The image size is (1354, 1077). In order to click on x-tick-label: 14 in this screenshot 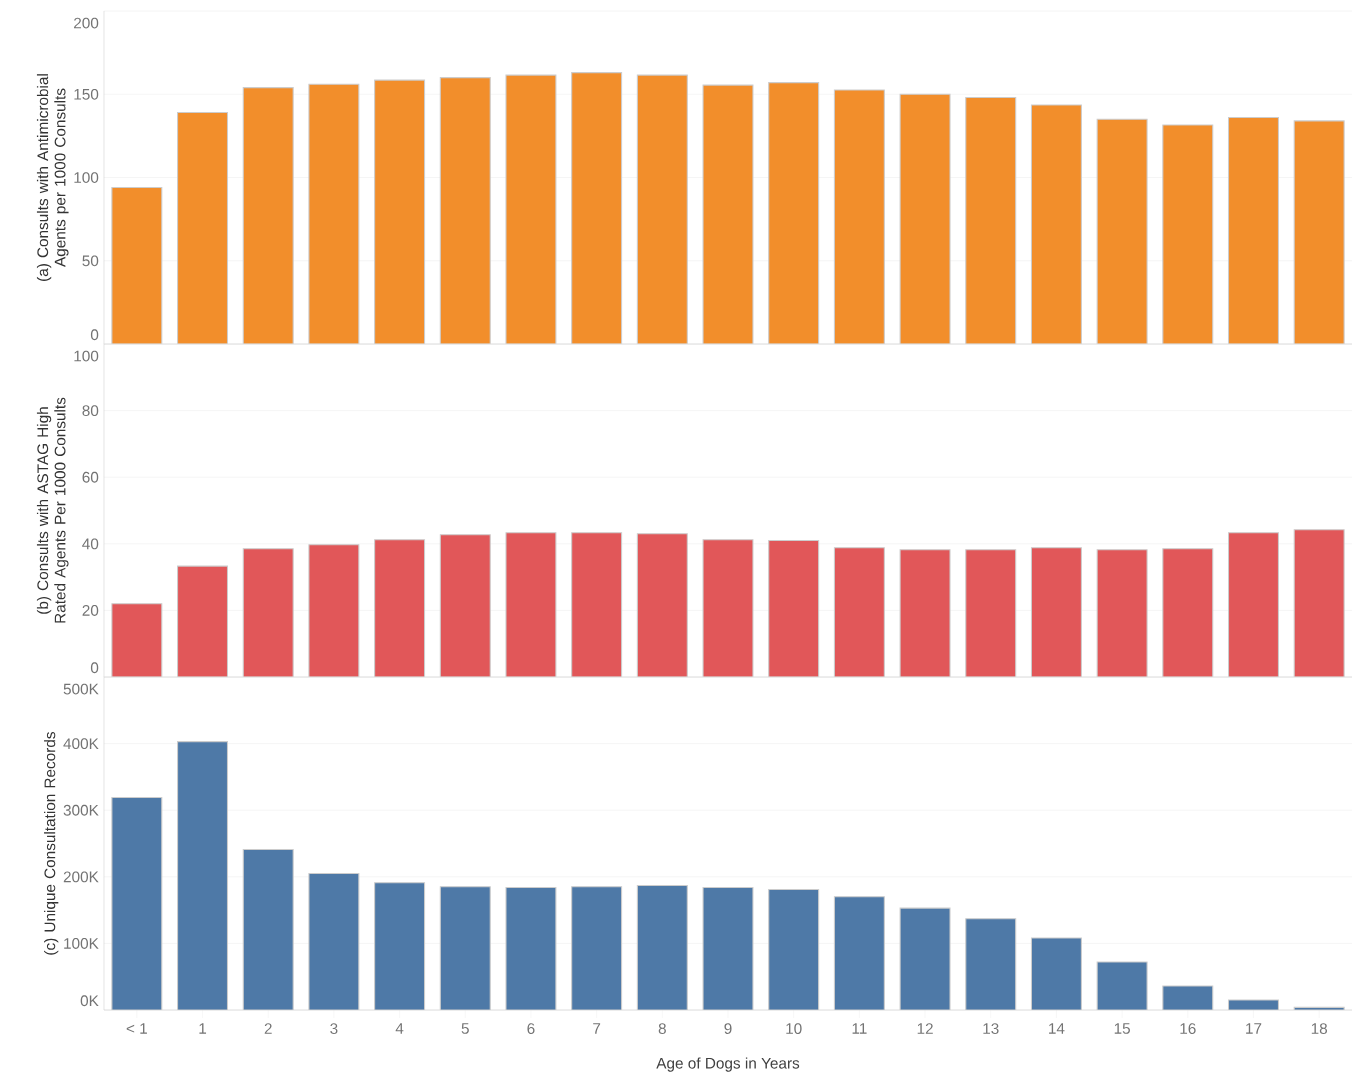, I will do `click(1057, 1028)`.